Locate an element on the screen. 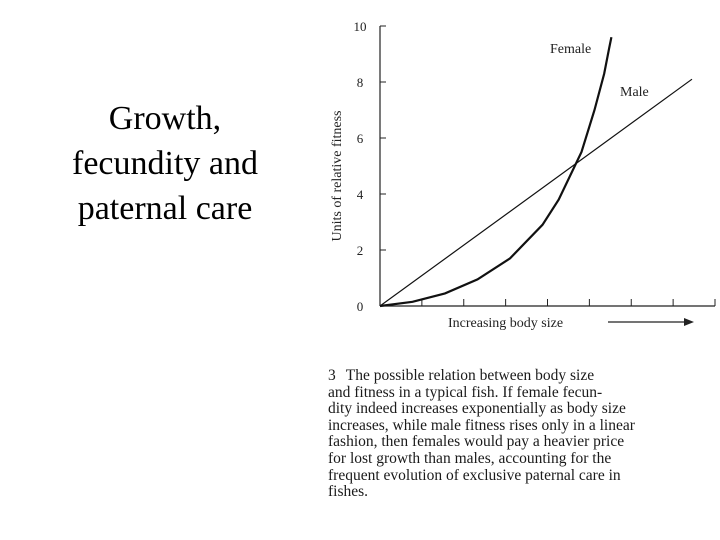  caption-text-1: The possible relation between body size is located at coordinates (470, 375).